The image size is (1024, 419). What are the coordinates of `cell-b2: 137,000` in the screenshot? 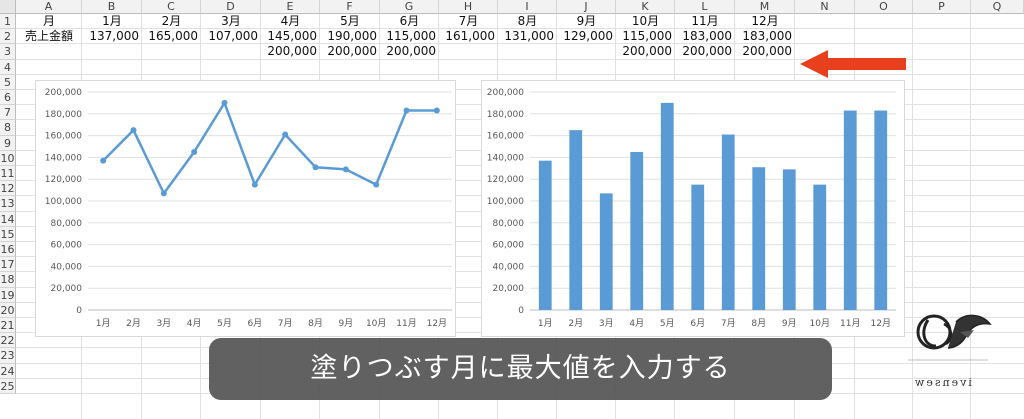 It's located at (114, 36).